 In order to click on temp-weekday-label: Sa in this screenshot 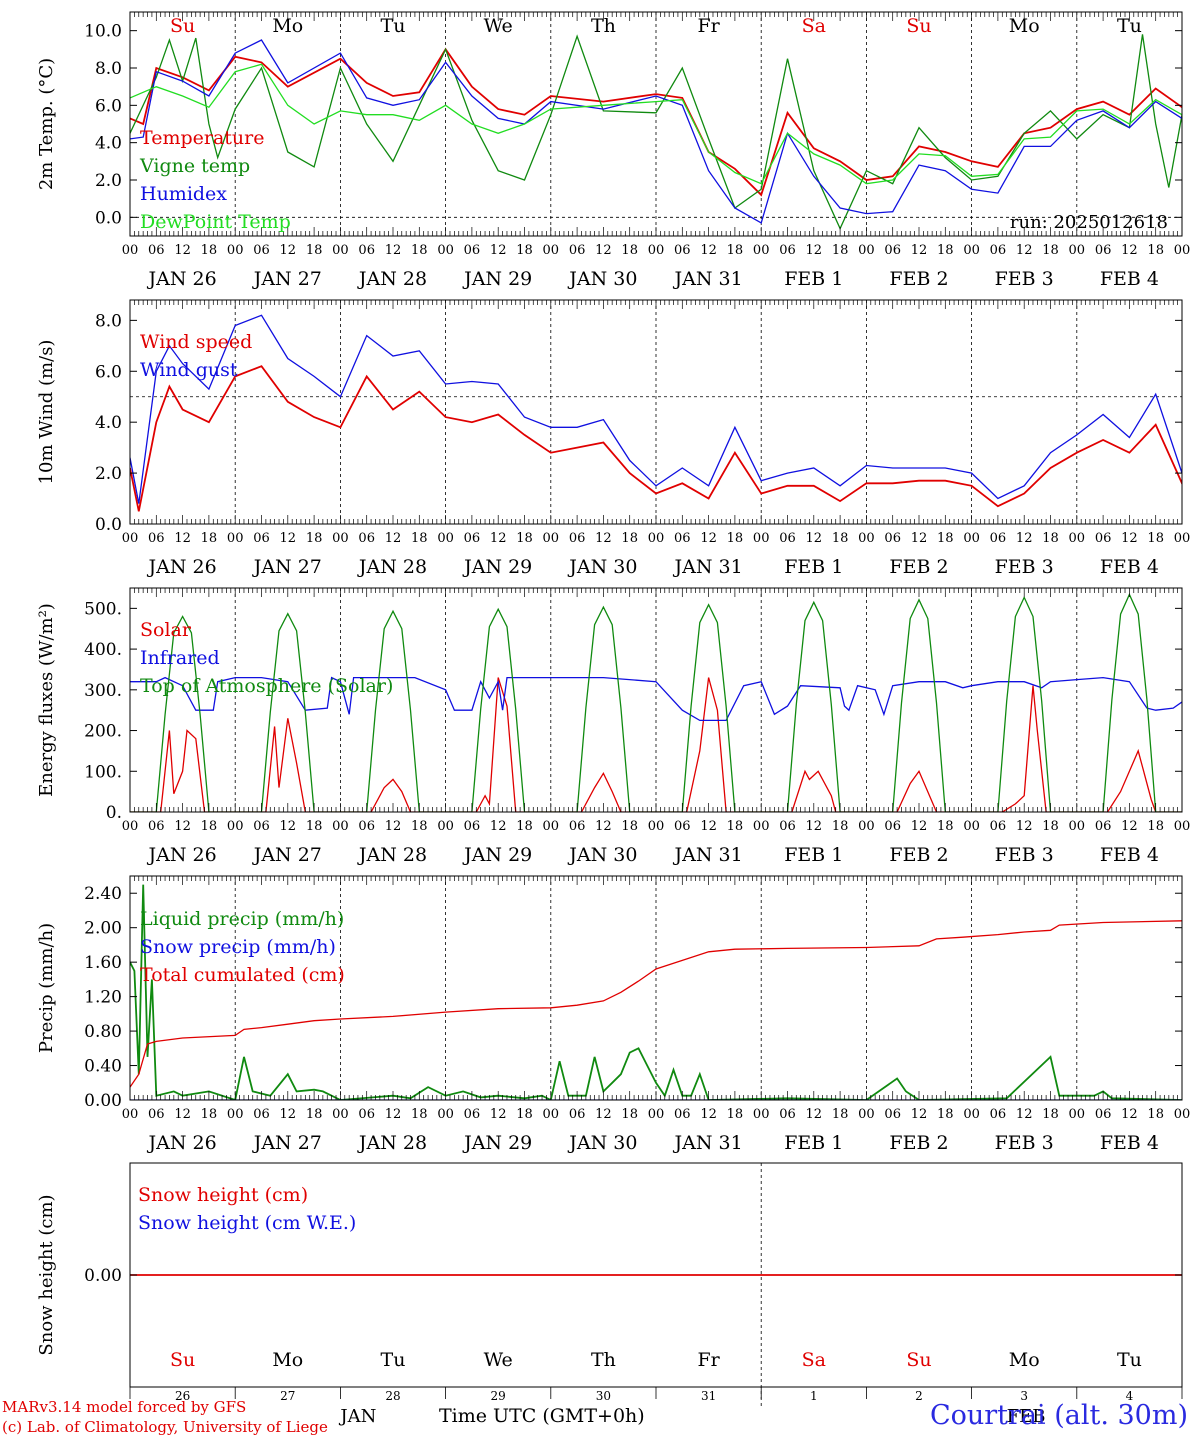, I will do `click(814, 26)`.